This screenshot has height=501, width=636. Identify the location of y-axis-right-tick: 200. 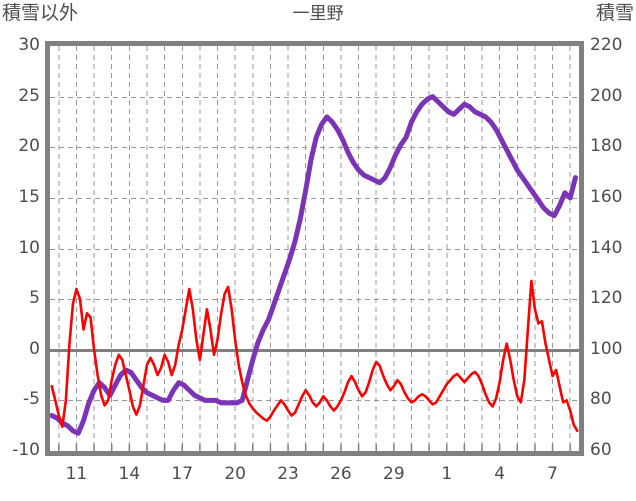
(606, 95).